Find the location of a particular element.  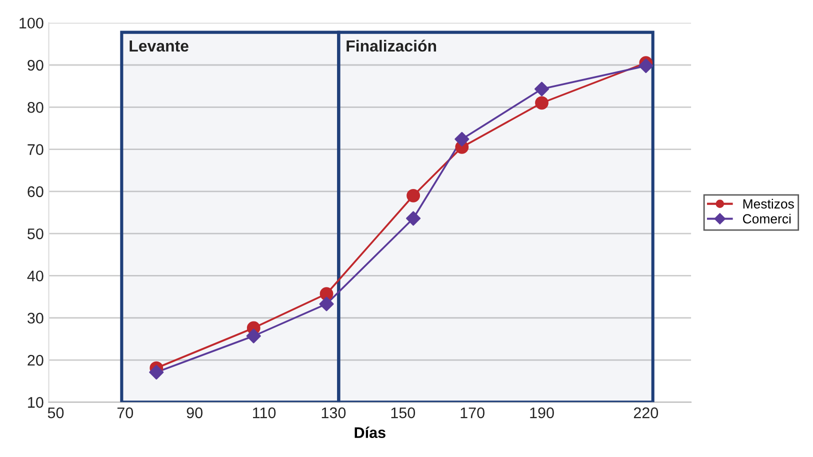

y-tick-label: 90 is located at coordinates (36, 65).